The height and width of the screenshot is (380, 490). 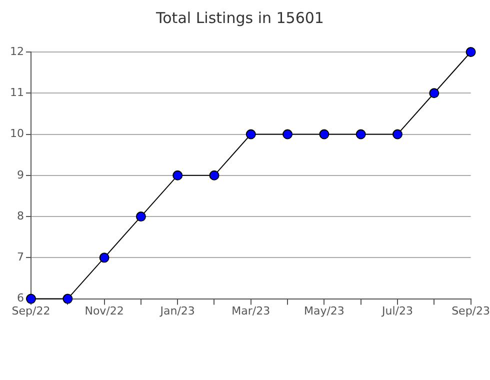 What do you see at coordinates (471, 311) in the screenshot?
I see `x-tick-label: Sep/23` at bounding box center [471, 311].